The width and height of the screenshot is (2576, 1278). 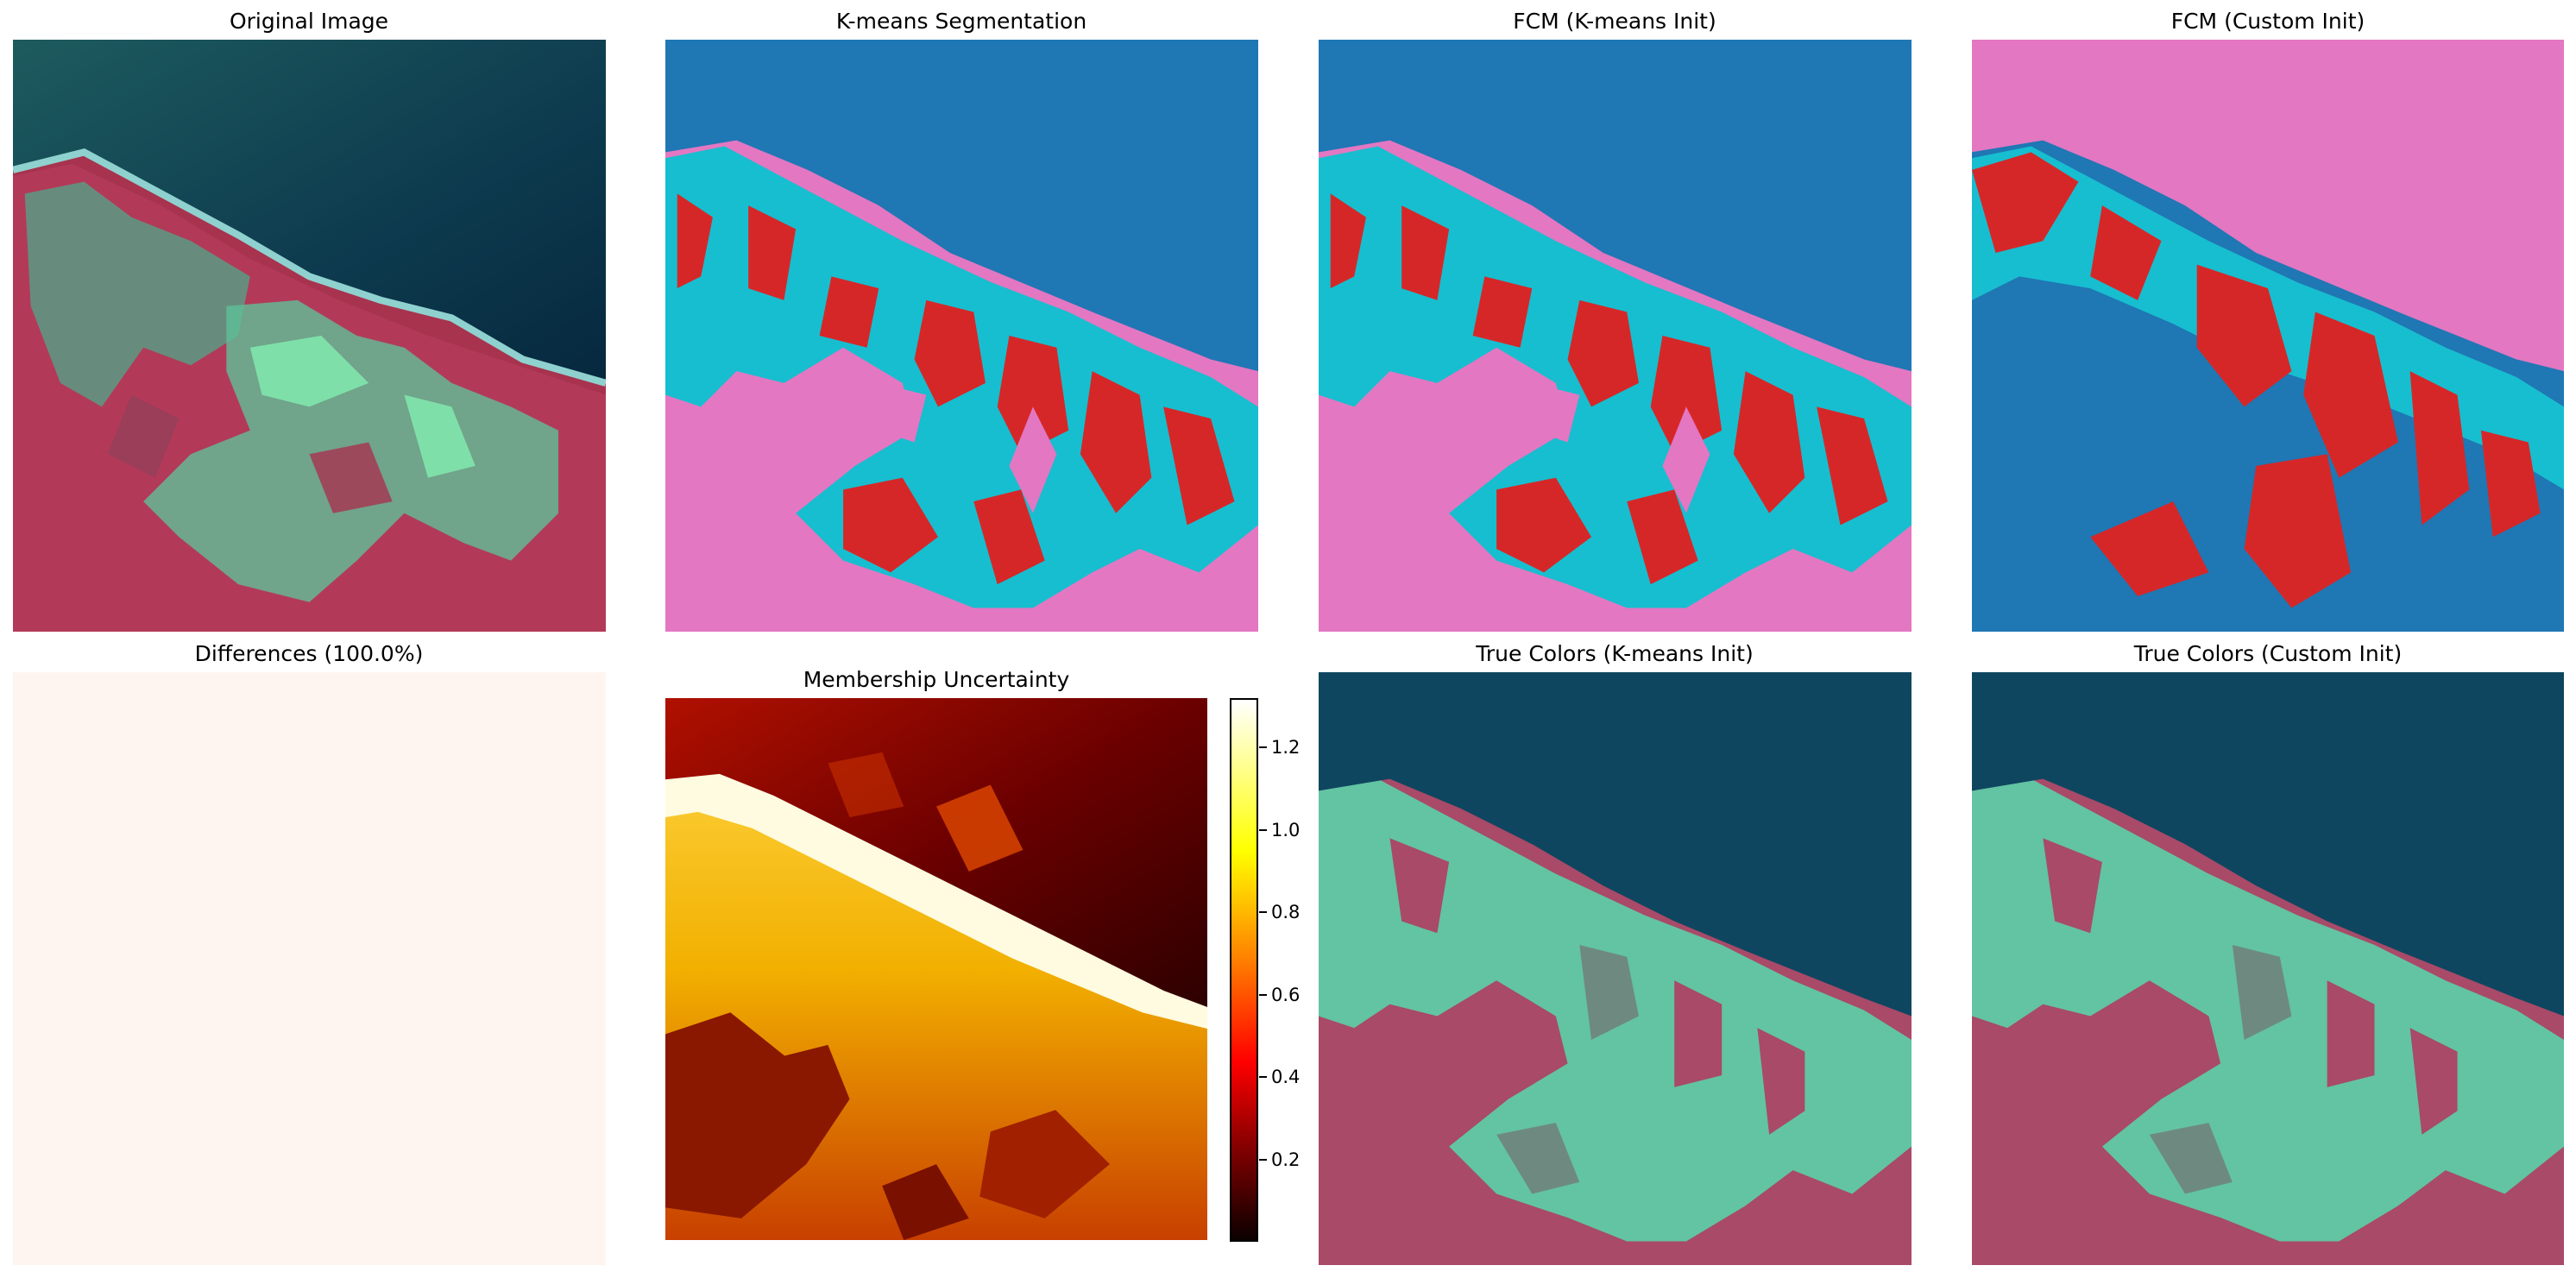 I want to click on panel-title-true-custom: True Colors (Custom Init), so click(x=2268, y=653).